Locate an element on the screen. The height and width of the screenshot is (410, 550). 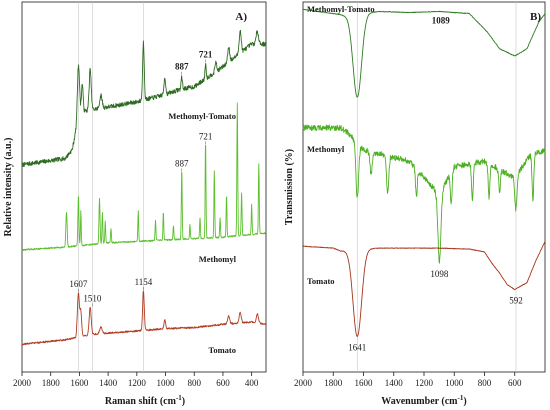
peak-annotation-1510: 1510 is located at coordinates (92, 298).